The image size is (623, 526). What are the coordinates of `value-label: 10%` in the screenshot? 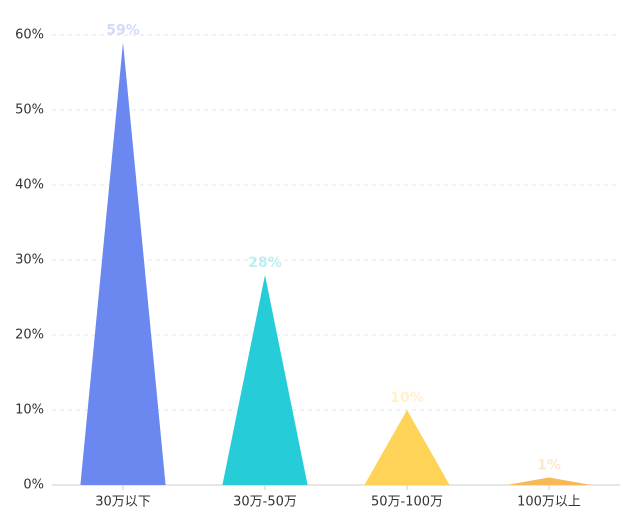 It's located at (407, 398).